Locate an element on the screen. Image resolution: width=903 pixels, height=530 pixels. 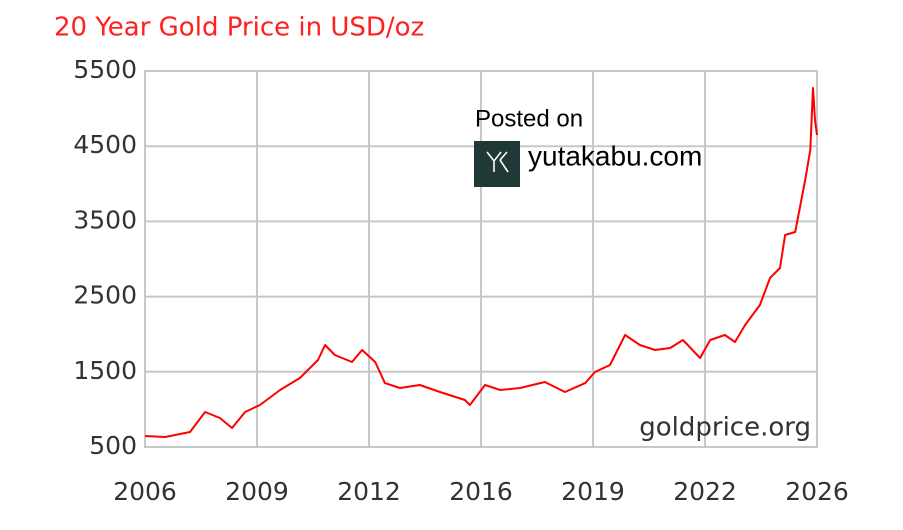
chart-title: 20 Year Gold Price in USD/oz is located at coordinates (239, 28).